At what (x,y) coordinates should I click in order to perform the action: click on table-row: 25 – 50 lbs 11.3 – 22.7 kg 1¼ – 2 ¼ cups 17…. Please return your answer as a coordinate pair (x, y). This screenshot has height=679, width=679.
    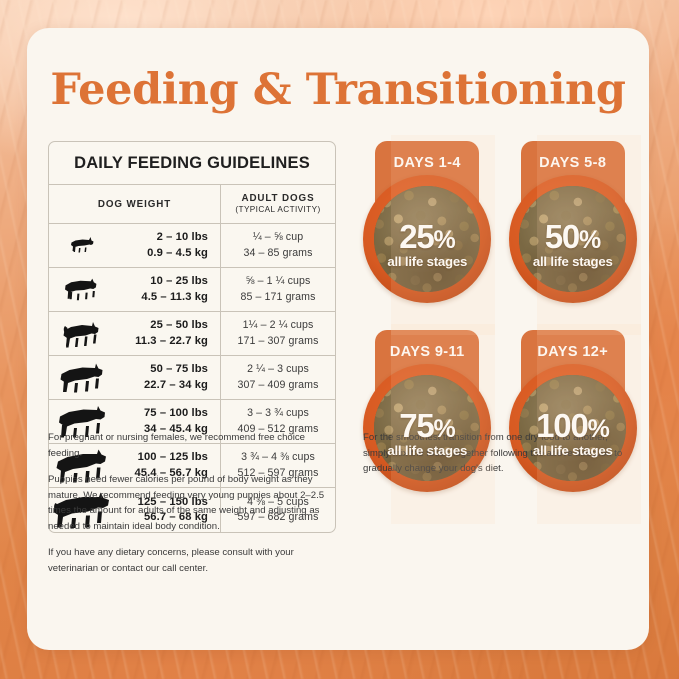
    Looking at the image, I should click on (192, 334).